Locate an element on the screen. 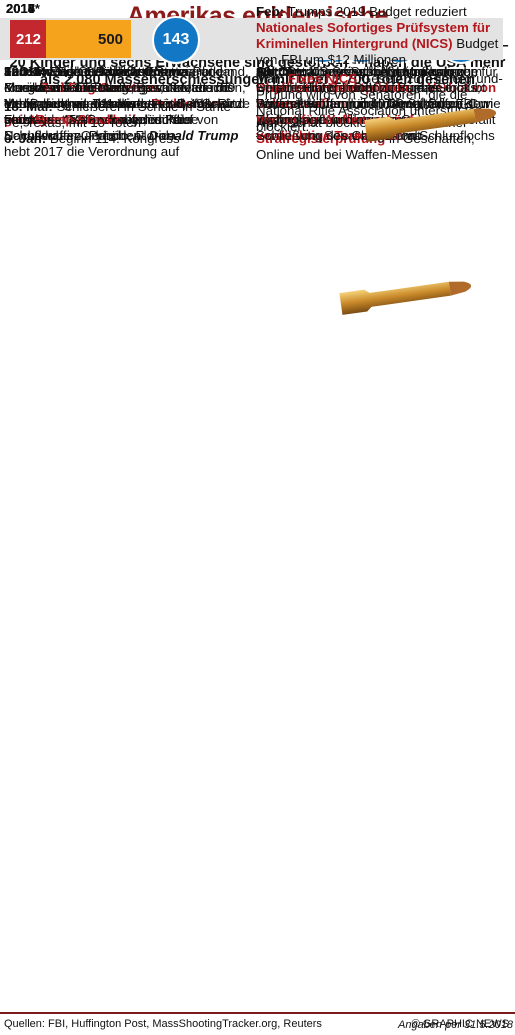 This screenshot has height=1035, width=515. note: Angaben per 31.5.2018 is located at coordinates (455, 1025).